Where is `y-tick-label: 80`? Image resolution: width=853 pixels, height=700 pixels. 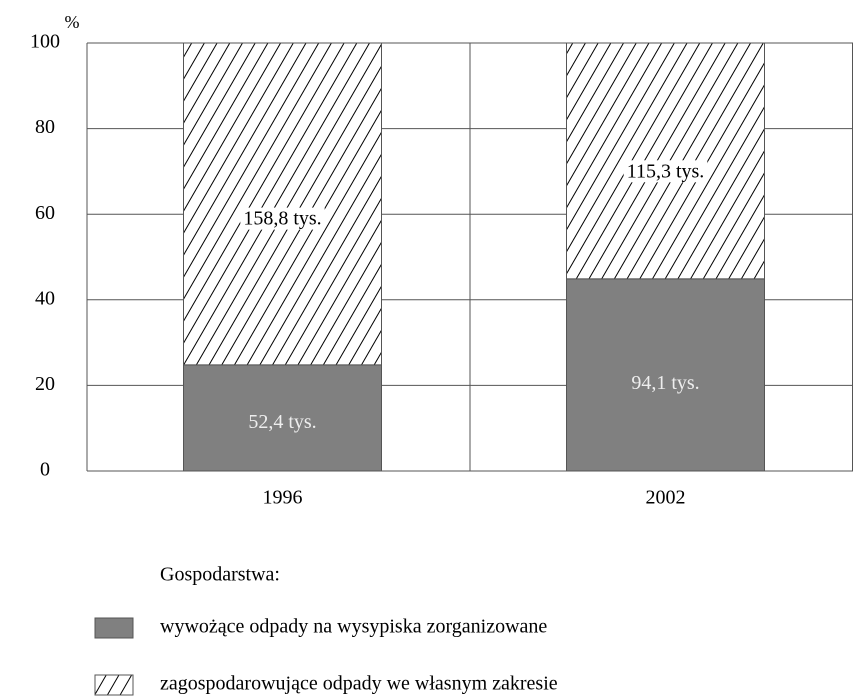 y-tick-label: 80 is located at coordinates (45, 127).